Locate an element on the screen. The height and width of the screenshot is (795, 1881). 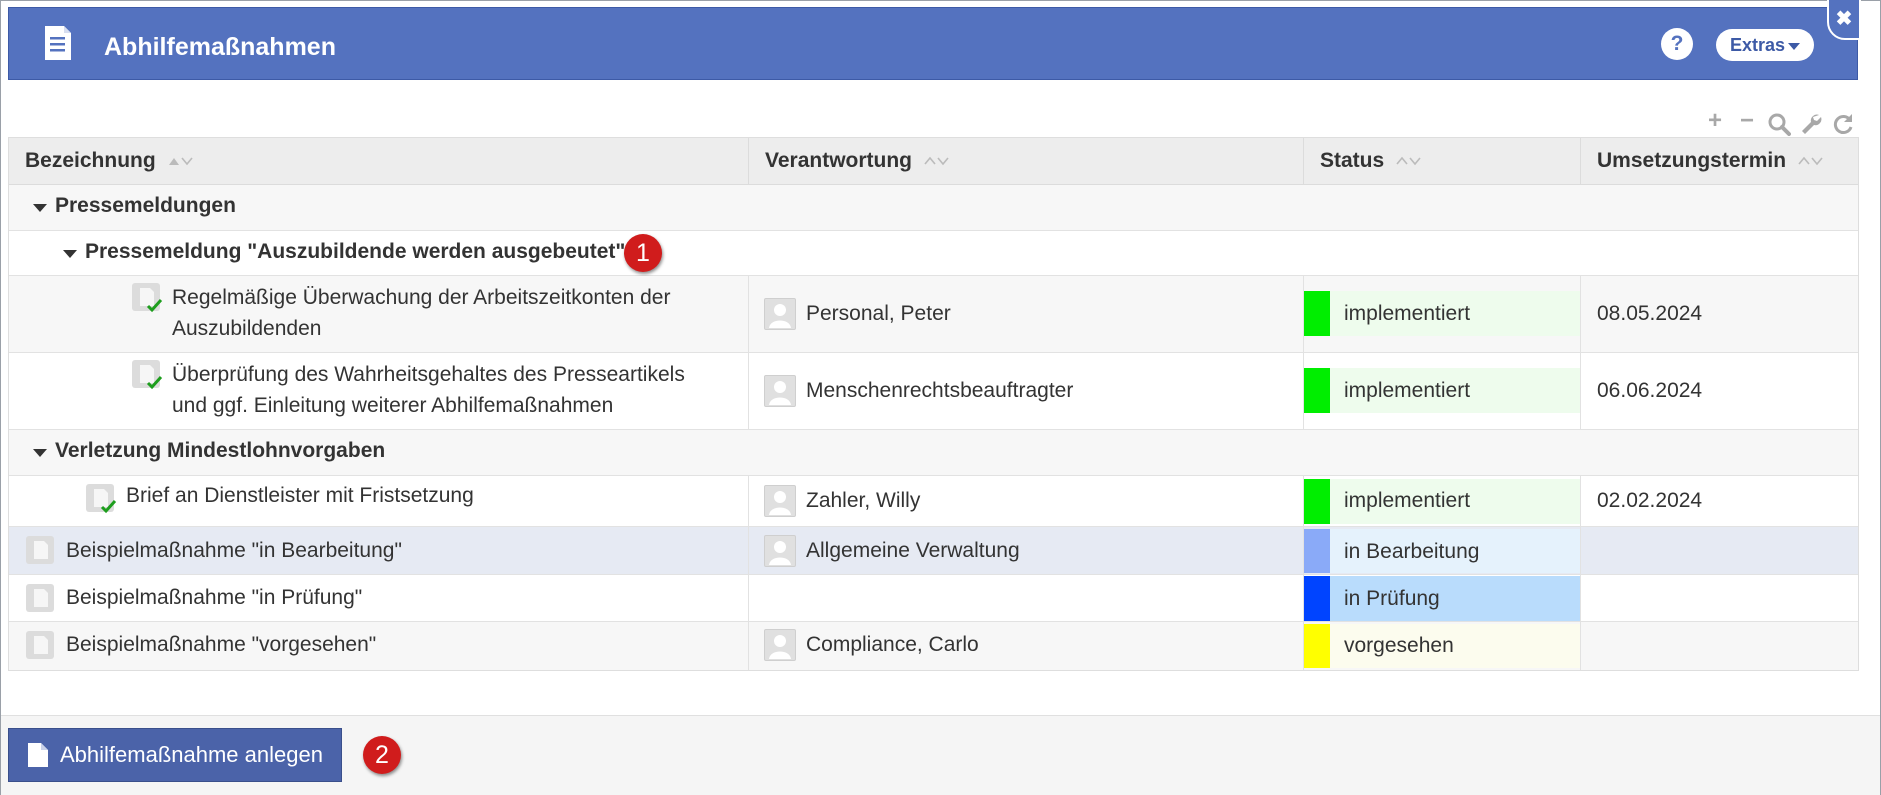
column-header-umsetzungstermin: Umsetzungstermin is located at coordinates (1719, 161).